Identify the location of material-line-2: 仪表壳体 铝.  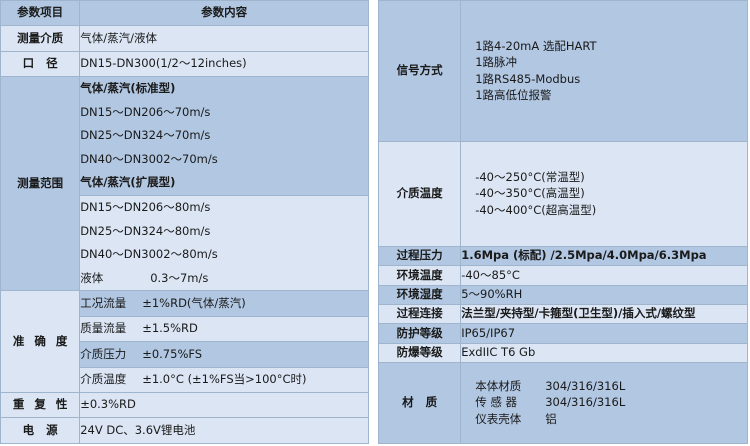
(611, 419).